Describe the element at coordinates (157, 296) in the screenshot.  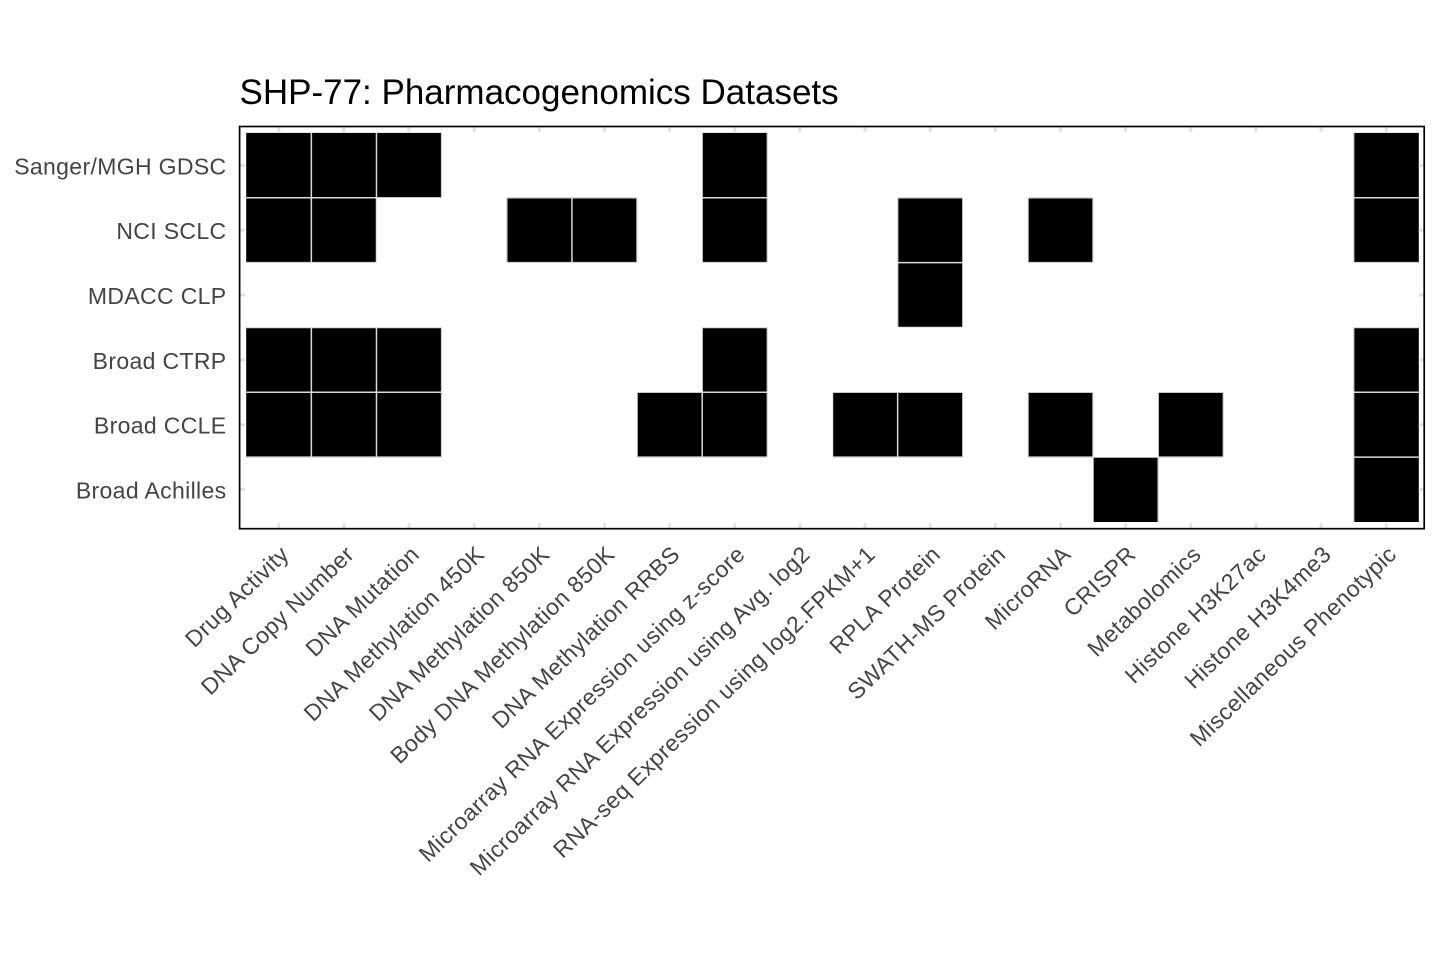
I see `svg-text: MDACC CLP` at that location.